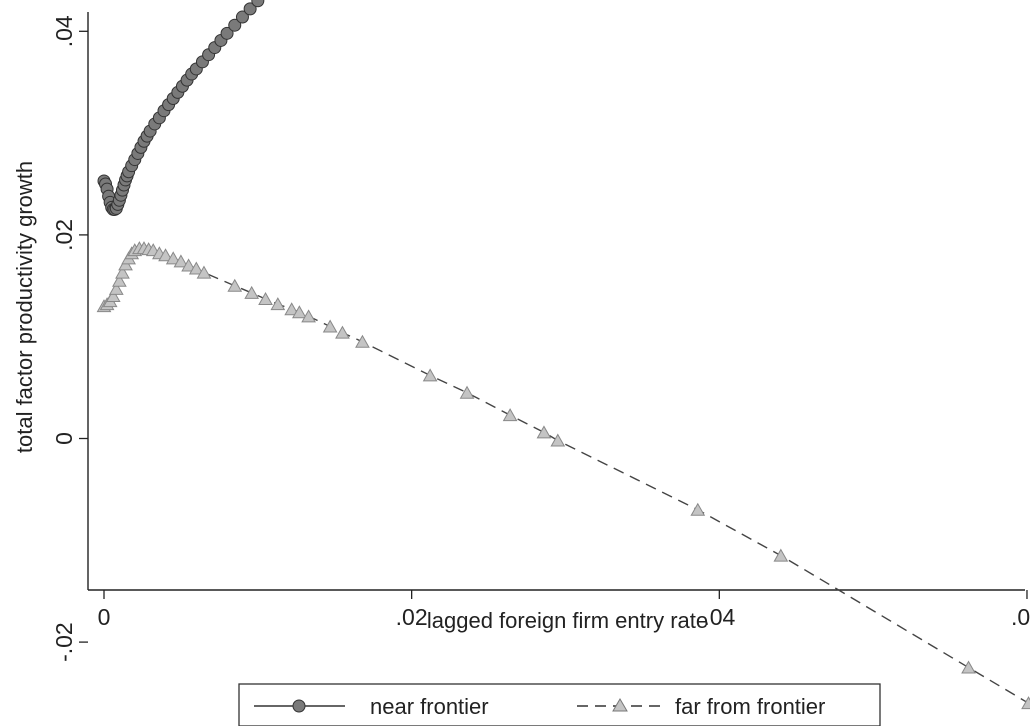  I want to click on legend-near-frontier-label: near frontier, so click(429, 706).